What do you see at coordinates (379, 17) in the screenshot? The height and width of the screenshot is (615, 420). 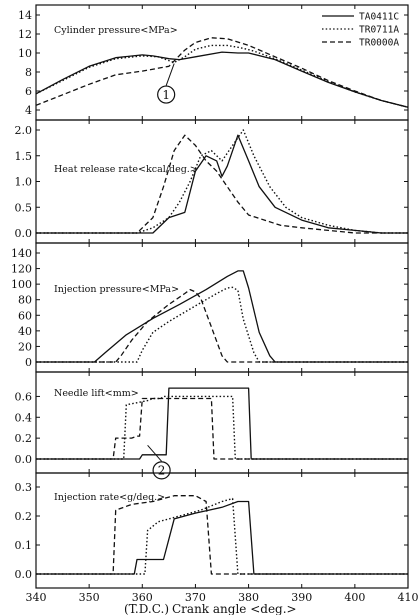 I see `legend-label: TA0411C` at bounding box center [379, 17].